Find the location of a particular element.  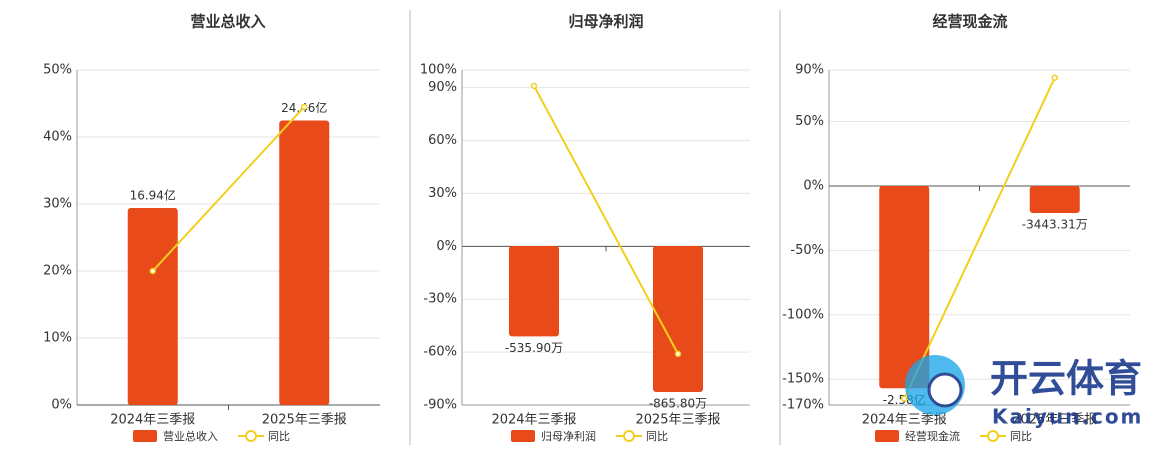

y-tick-label: 40% is located at coordinates (57, 137).